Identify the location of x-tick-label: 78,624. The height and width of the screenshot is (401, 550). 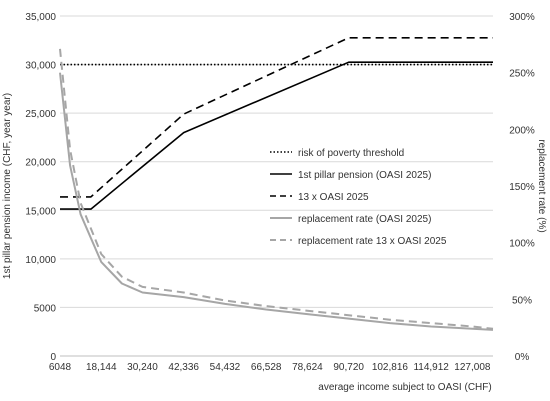
(307, 367).